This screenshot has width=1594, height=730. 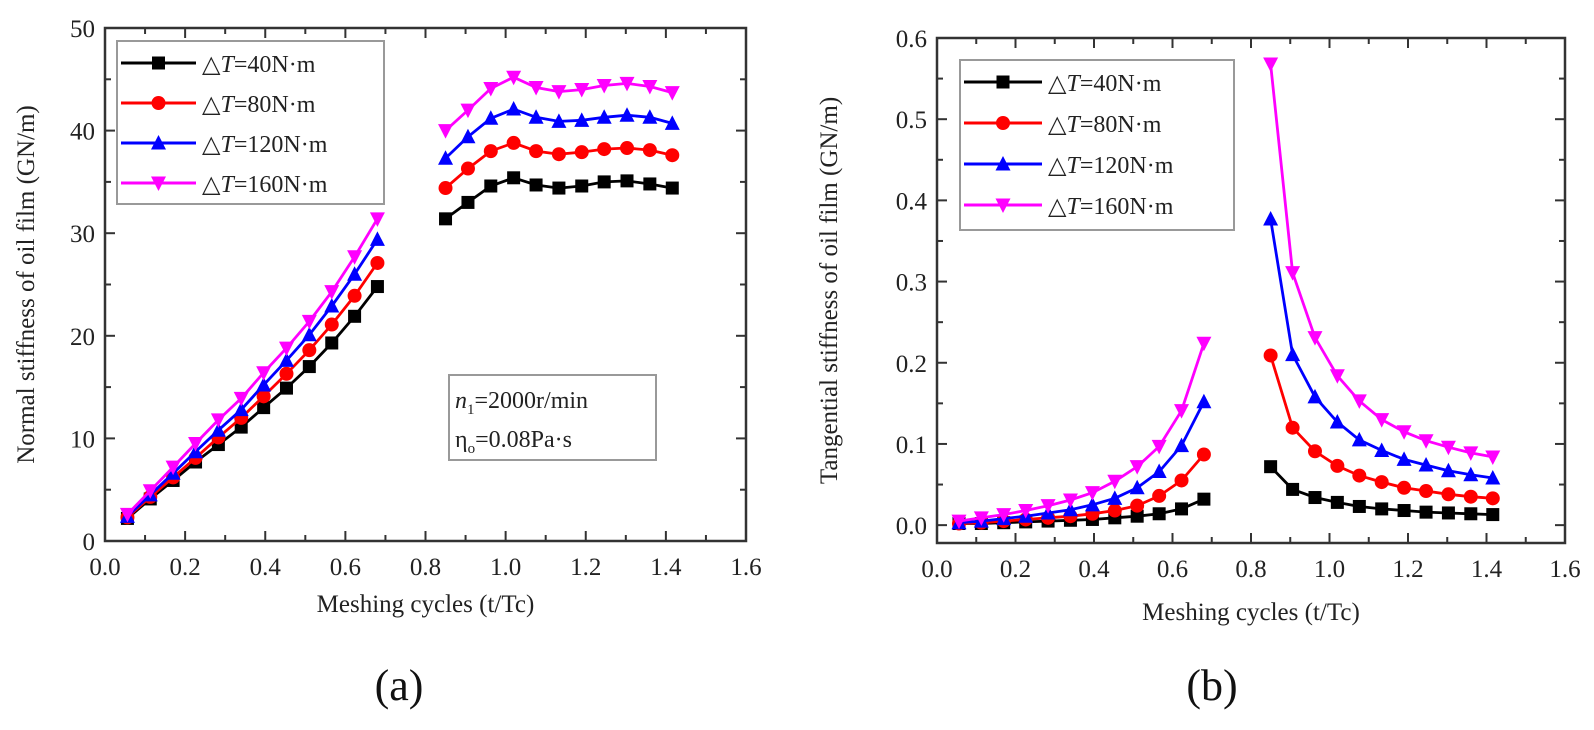 I want to click on x-tick-label: 1.4, so click(x=1487, y=569).